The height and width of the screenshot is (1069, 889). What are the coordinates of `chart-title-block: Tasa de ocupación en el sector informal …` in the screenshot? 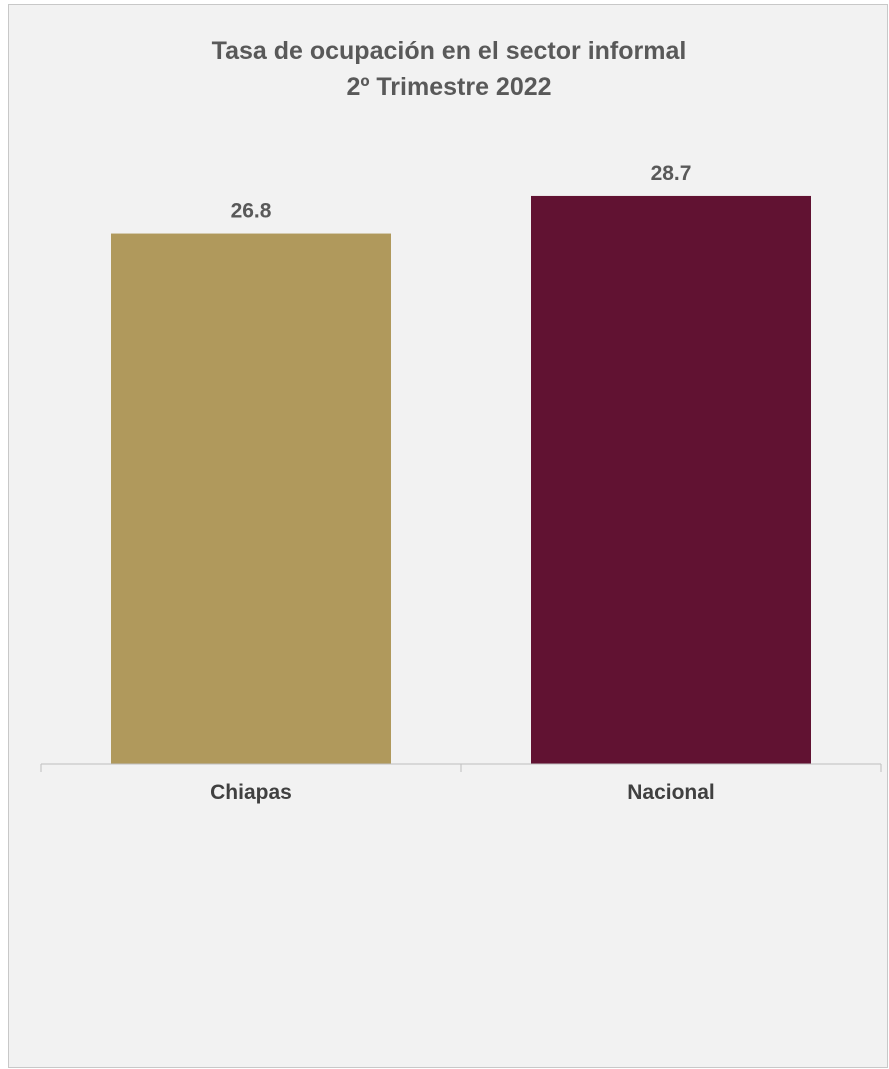 It's located at (449, 69).